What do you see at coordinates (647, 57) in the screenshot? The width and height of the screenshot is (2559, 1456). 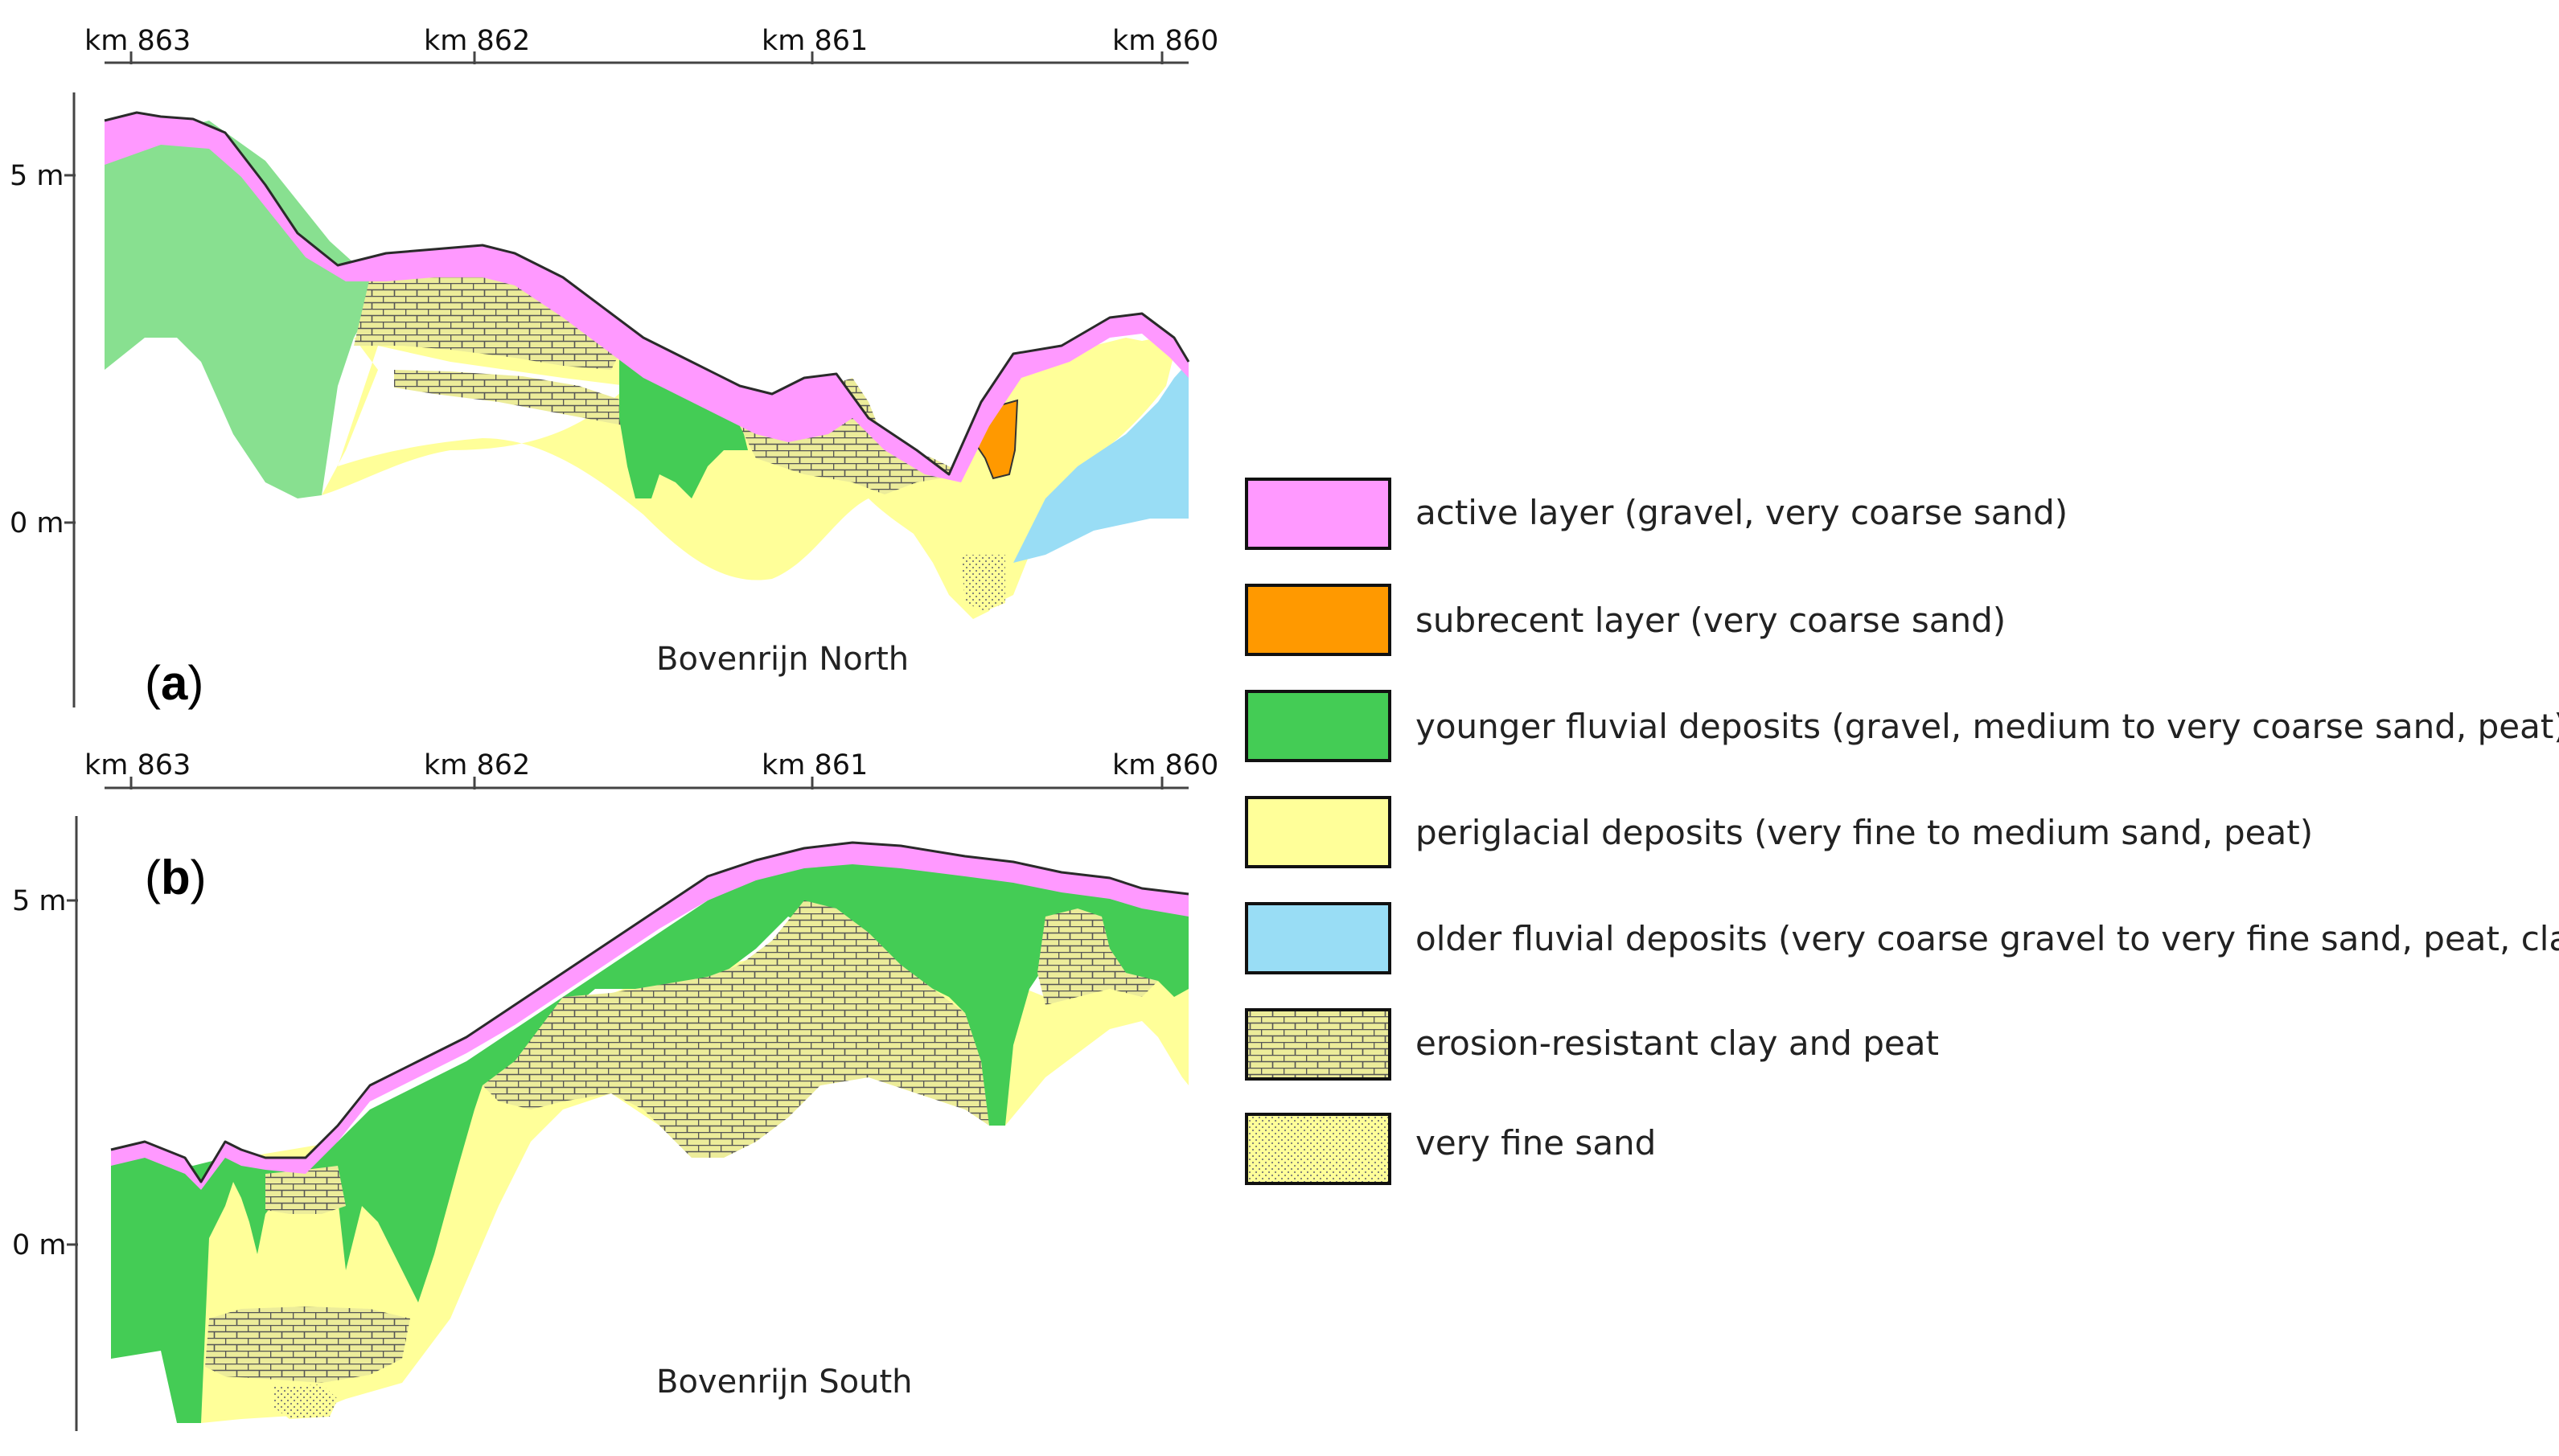 I see `km-ticks-a` at bounding box center [647, 57].